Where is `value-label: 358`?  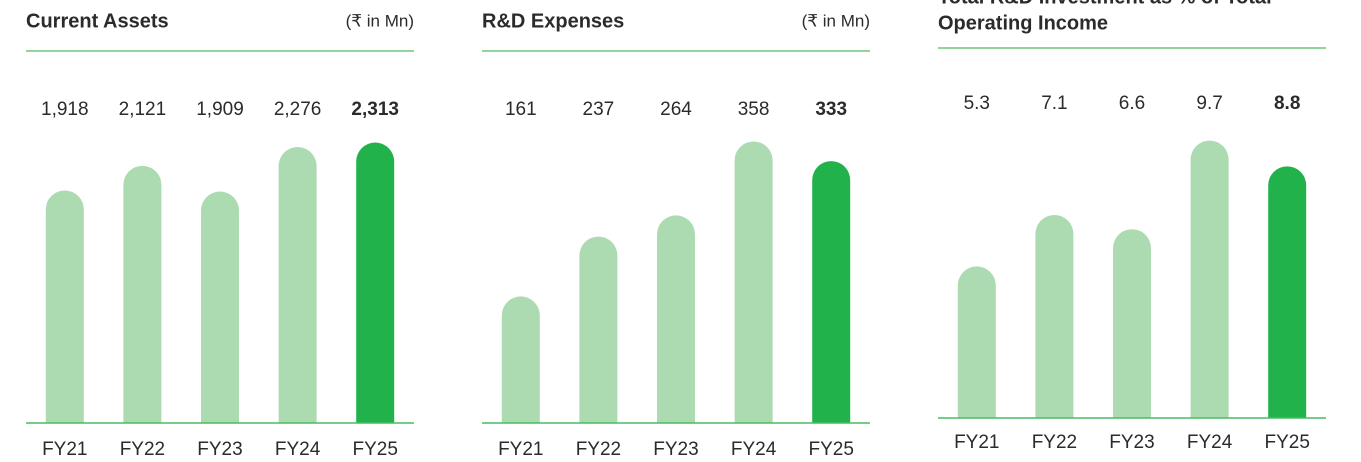
value-label: 358 is located at coordinates (754, 109).